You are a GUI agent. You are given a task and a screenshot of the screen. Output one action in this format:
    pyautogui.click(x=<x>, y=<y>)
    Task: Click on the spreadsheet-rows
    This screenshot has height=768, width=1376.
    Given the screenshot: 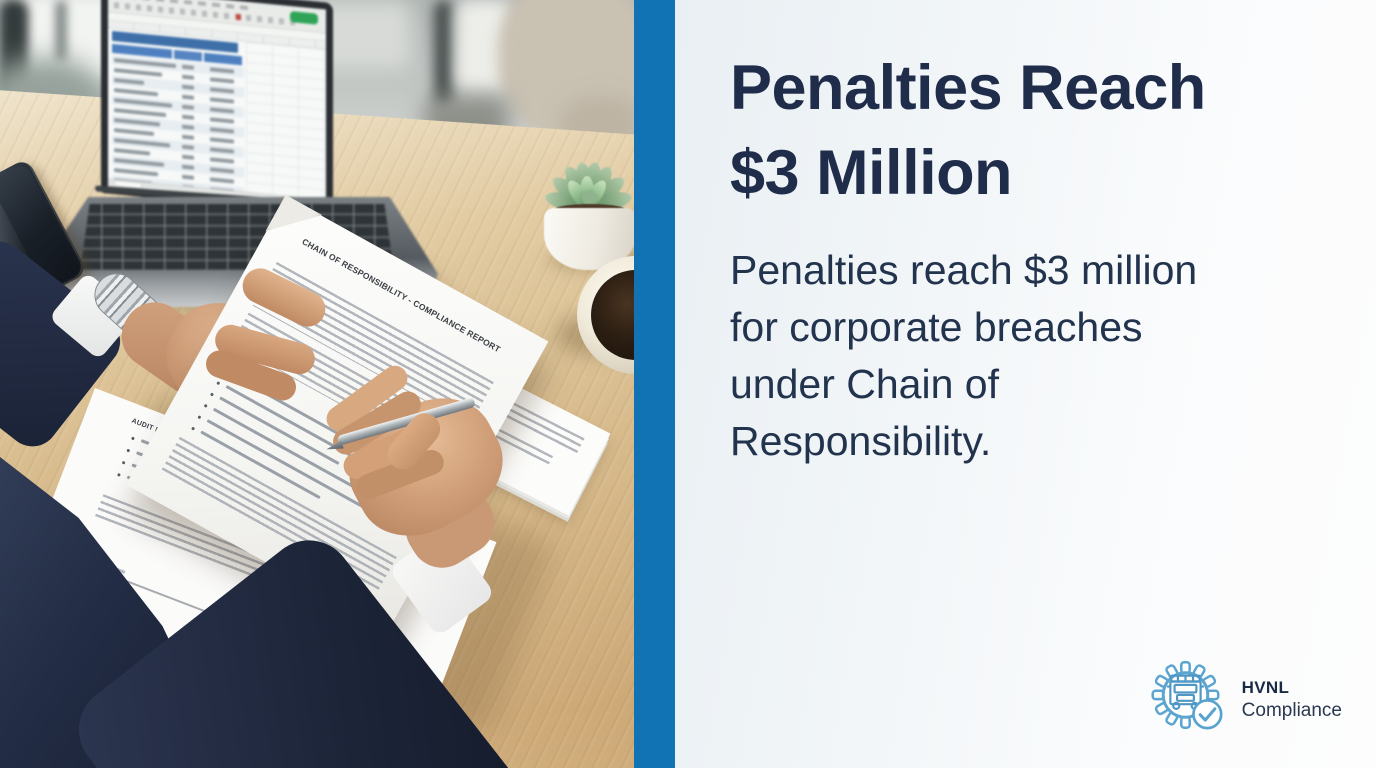 What is the action you would take?
    pyautogui.click(x=178, y=126)
    